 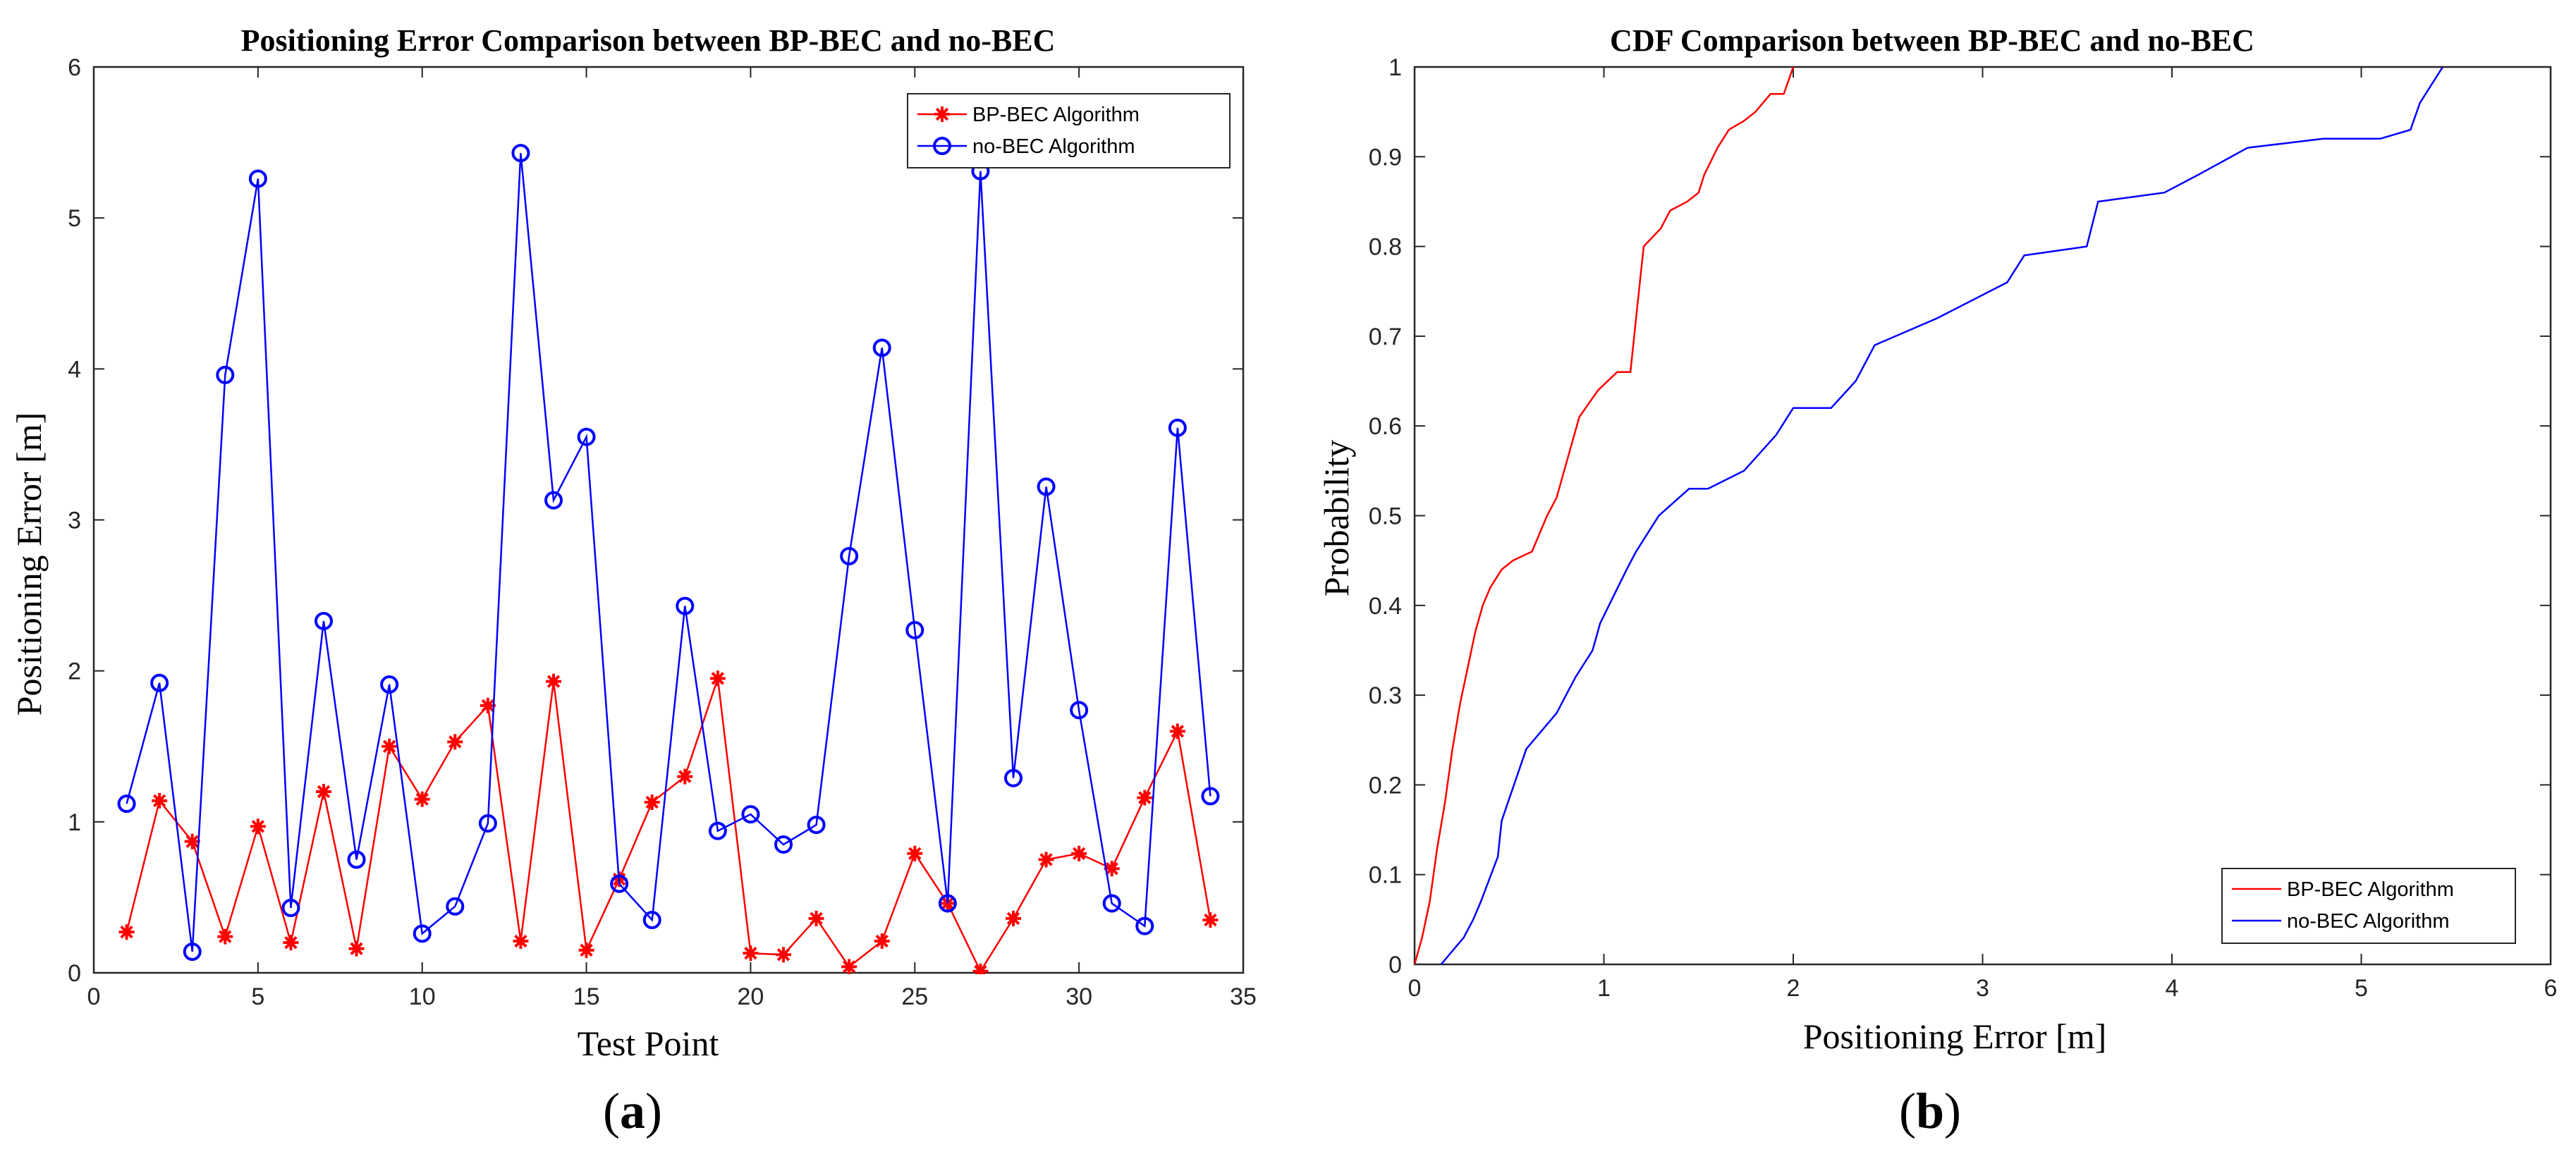 I want to click on chart-b-ytick-label: 0.8, so click(x=1386, y=247).